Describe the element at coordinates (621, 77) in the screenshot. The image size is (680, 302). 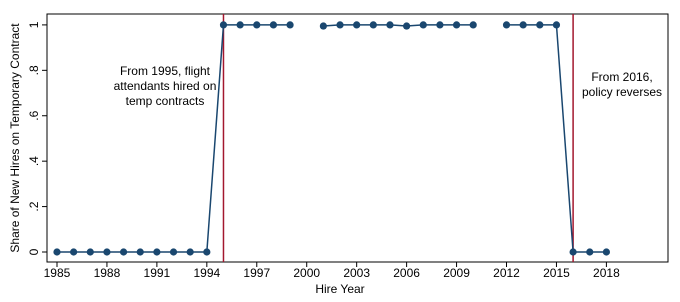
I see `annotation: From 2016,` at that location.